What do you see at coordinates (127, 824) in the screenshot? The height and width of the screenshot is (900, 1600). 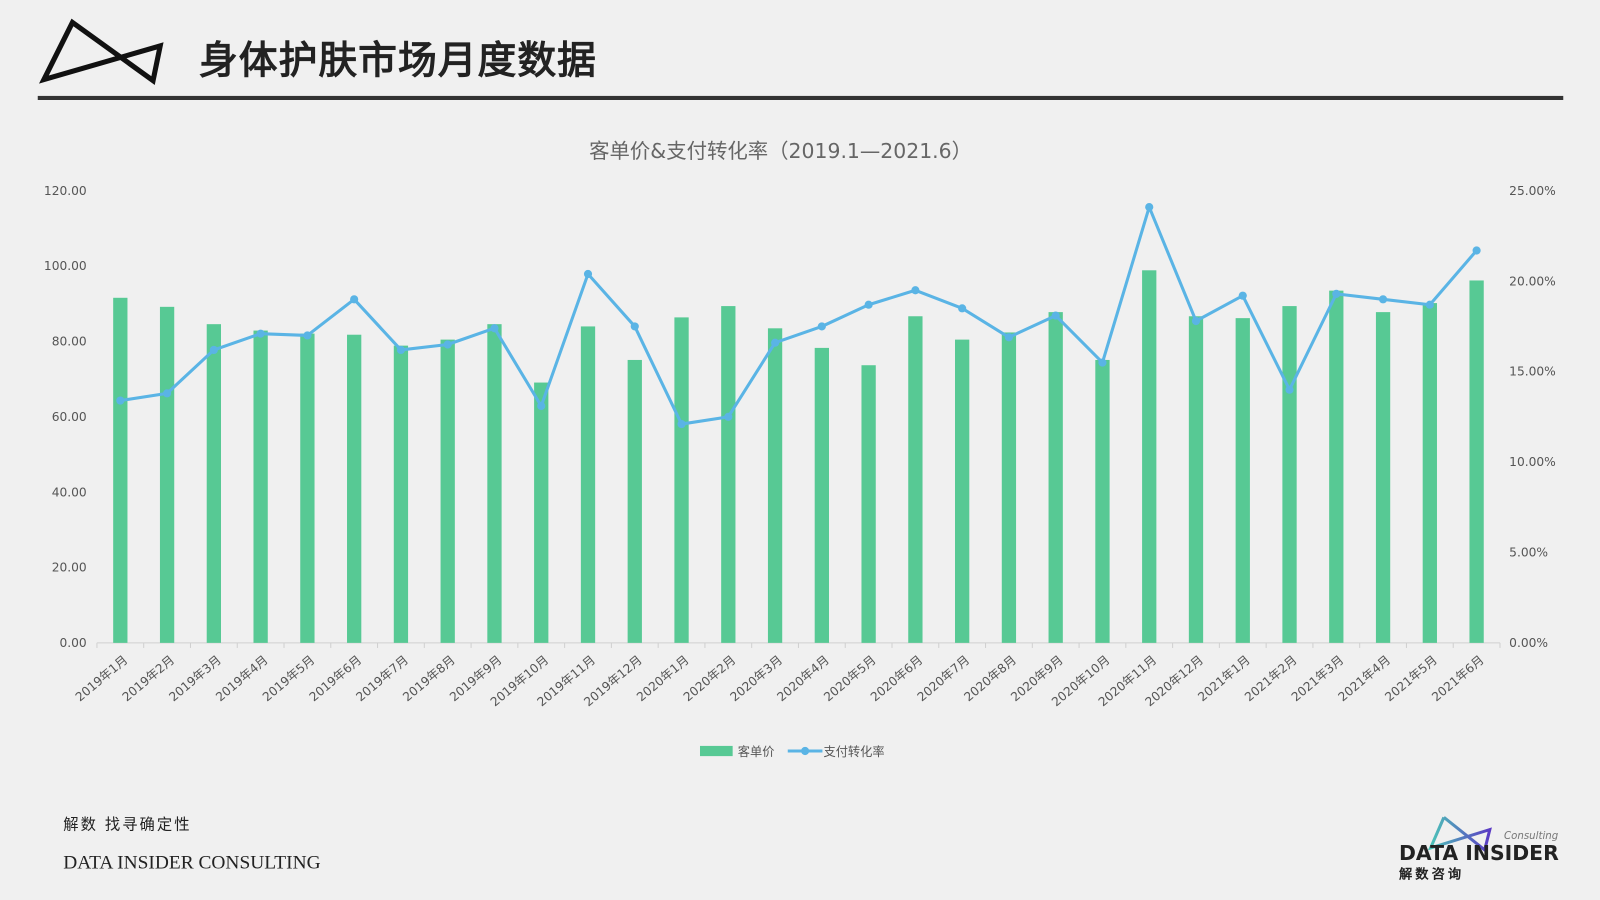 I see `footer-tagline: 解数 找寻确定性` at bounding box center [127, 824].